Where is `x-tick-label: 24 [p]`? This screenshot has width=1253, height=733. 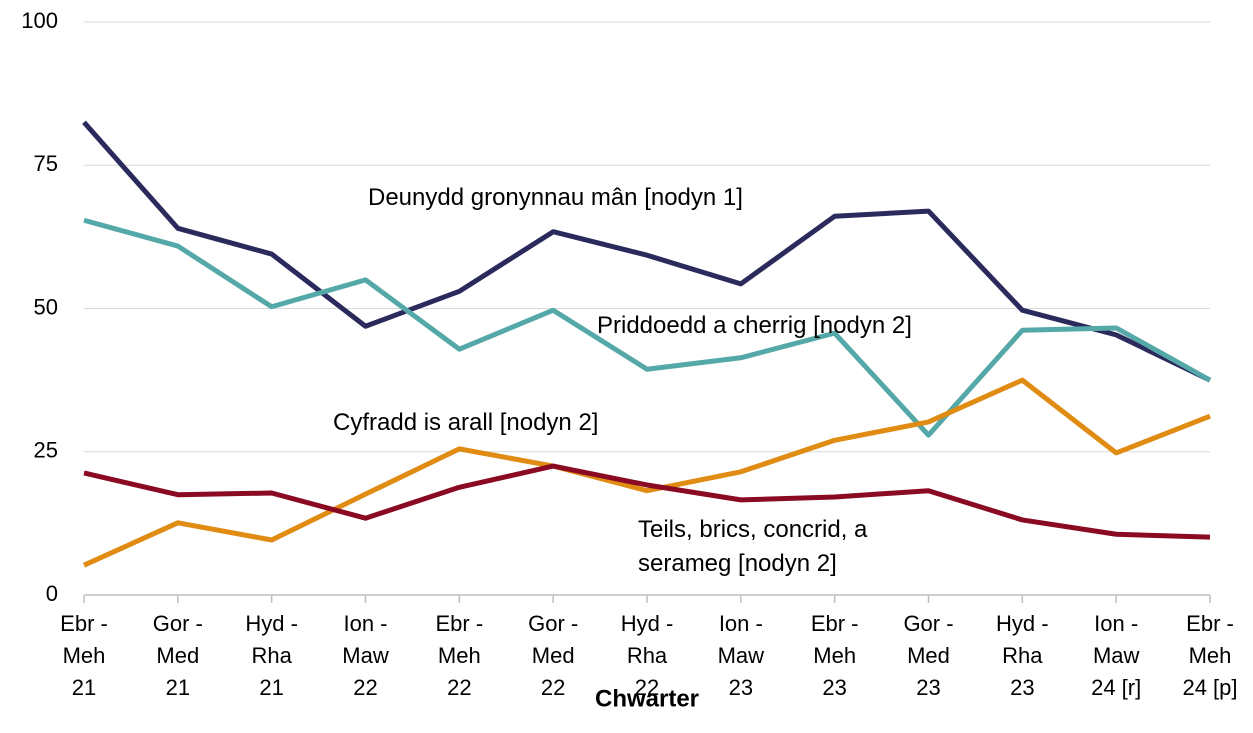
x-tick-label: 24 [p] is located at coordinates (1209, 687).